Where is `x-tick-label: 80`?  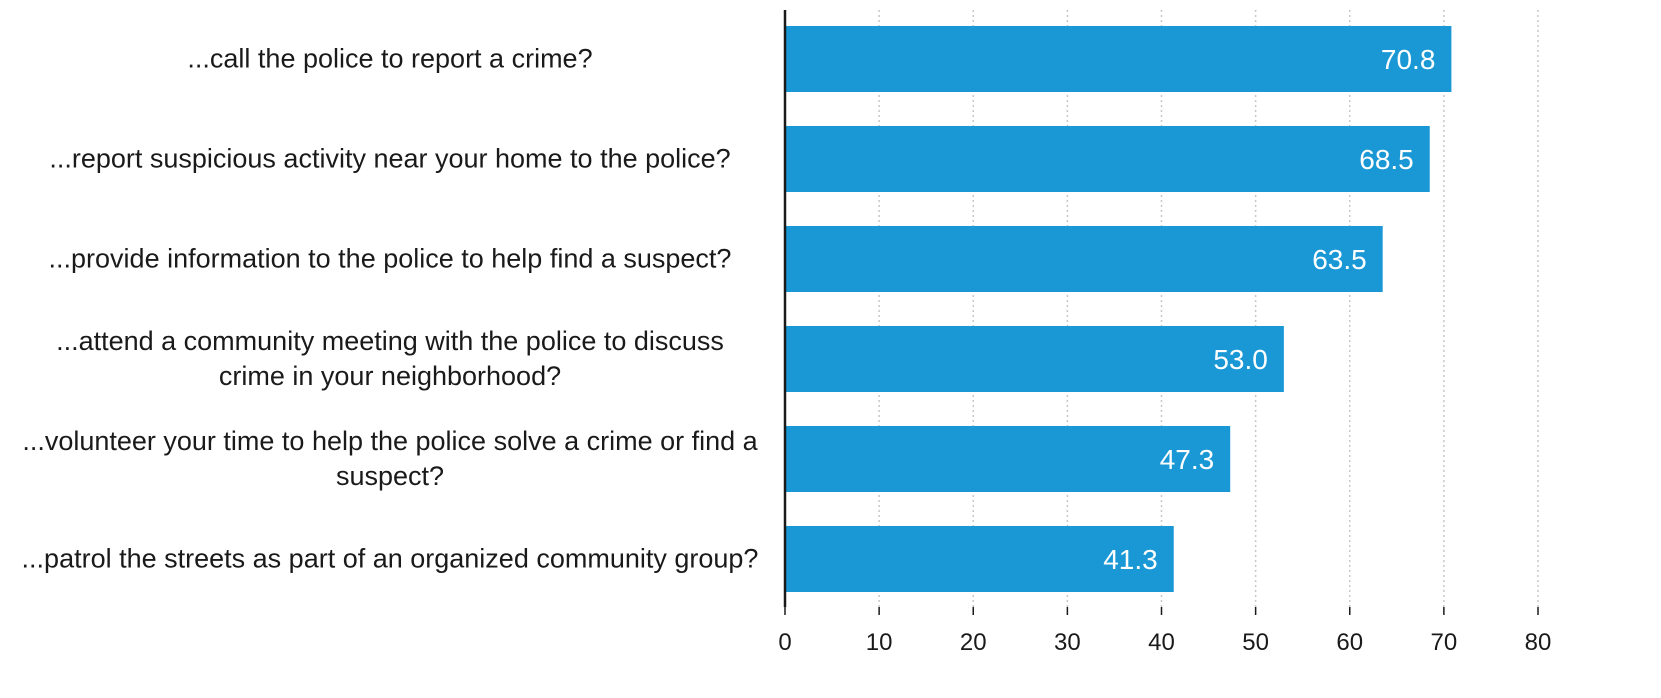
x-tick-label: 80 is located at coordinates (1538, 642).